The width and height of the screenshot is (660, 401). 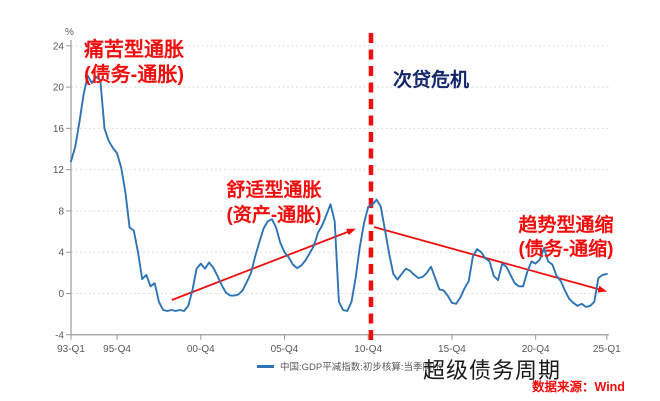 What do you see at coordinates (134, 50) in the screenshot?
I see `annotation-painful-line1: 痛苦型通胀` at bounding box center [134, 50].